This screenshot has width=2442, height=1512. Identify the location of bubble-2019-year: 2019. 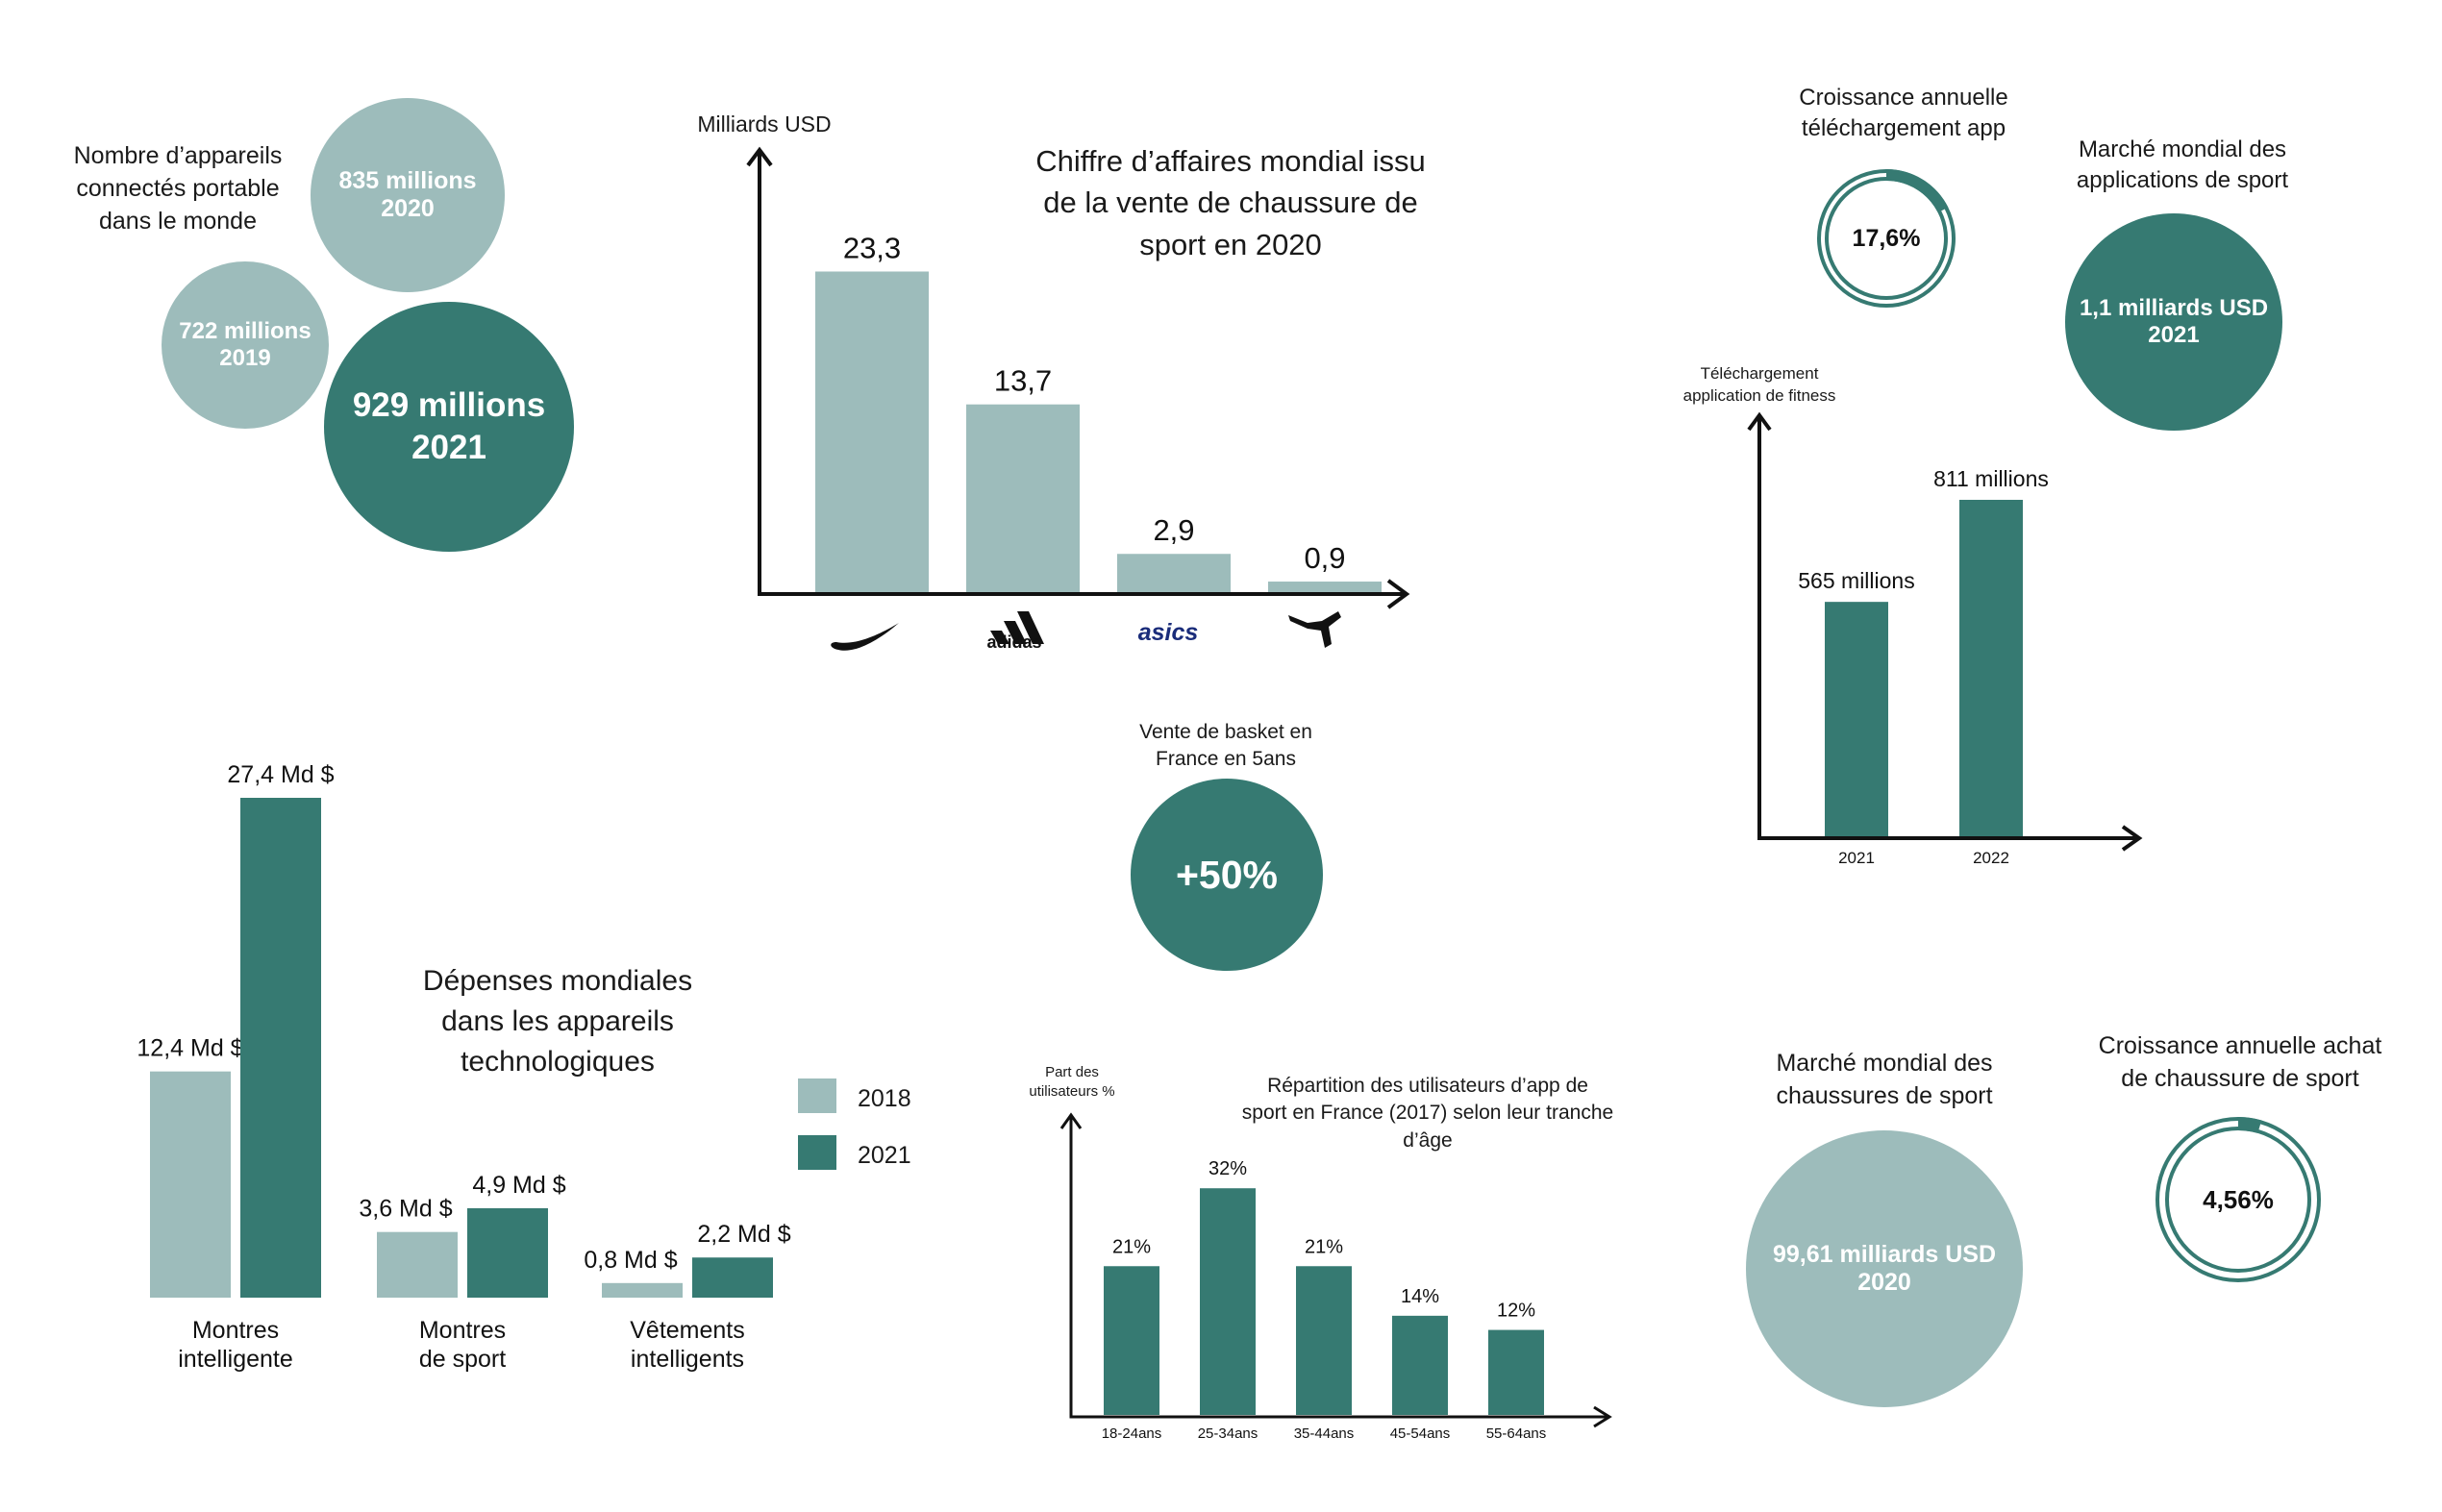
(245, 358).